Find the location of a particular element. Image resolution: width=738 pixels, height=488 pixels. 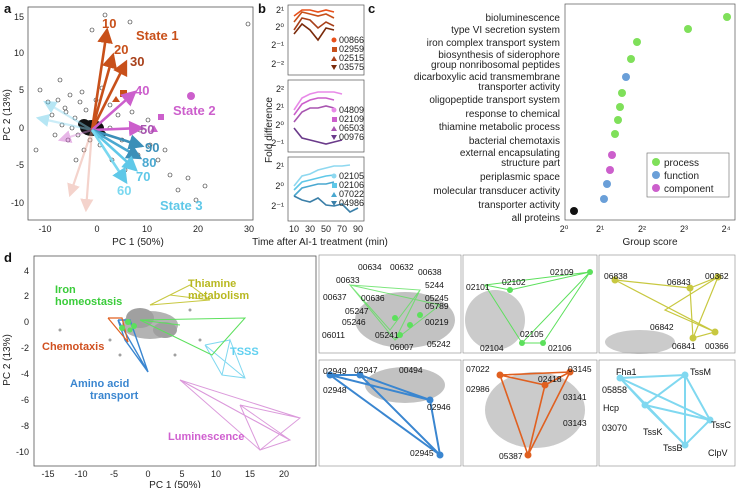

d-label-thiamine-2: metabolism is located at coordinates (218, 296).